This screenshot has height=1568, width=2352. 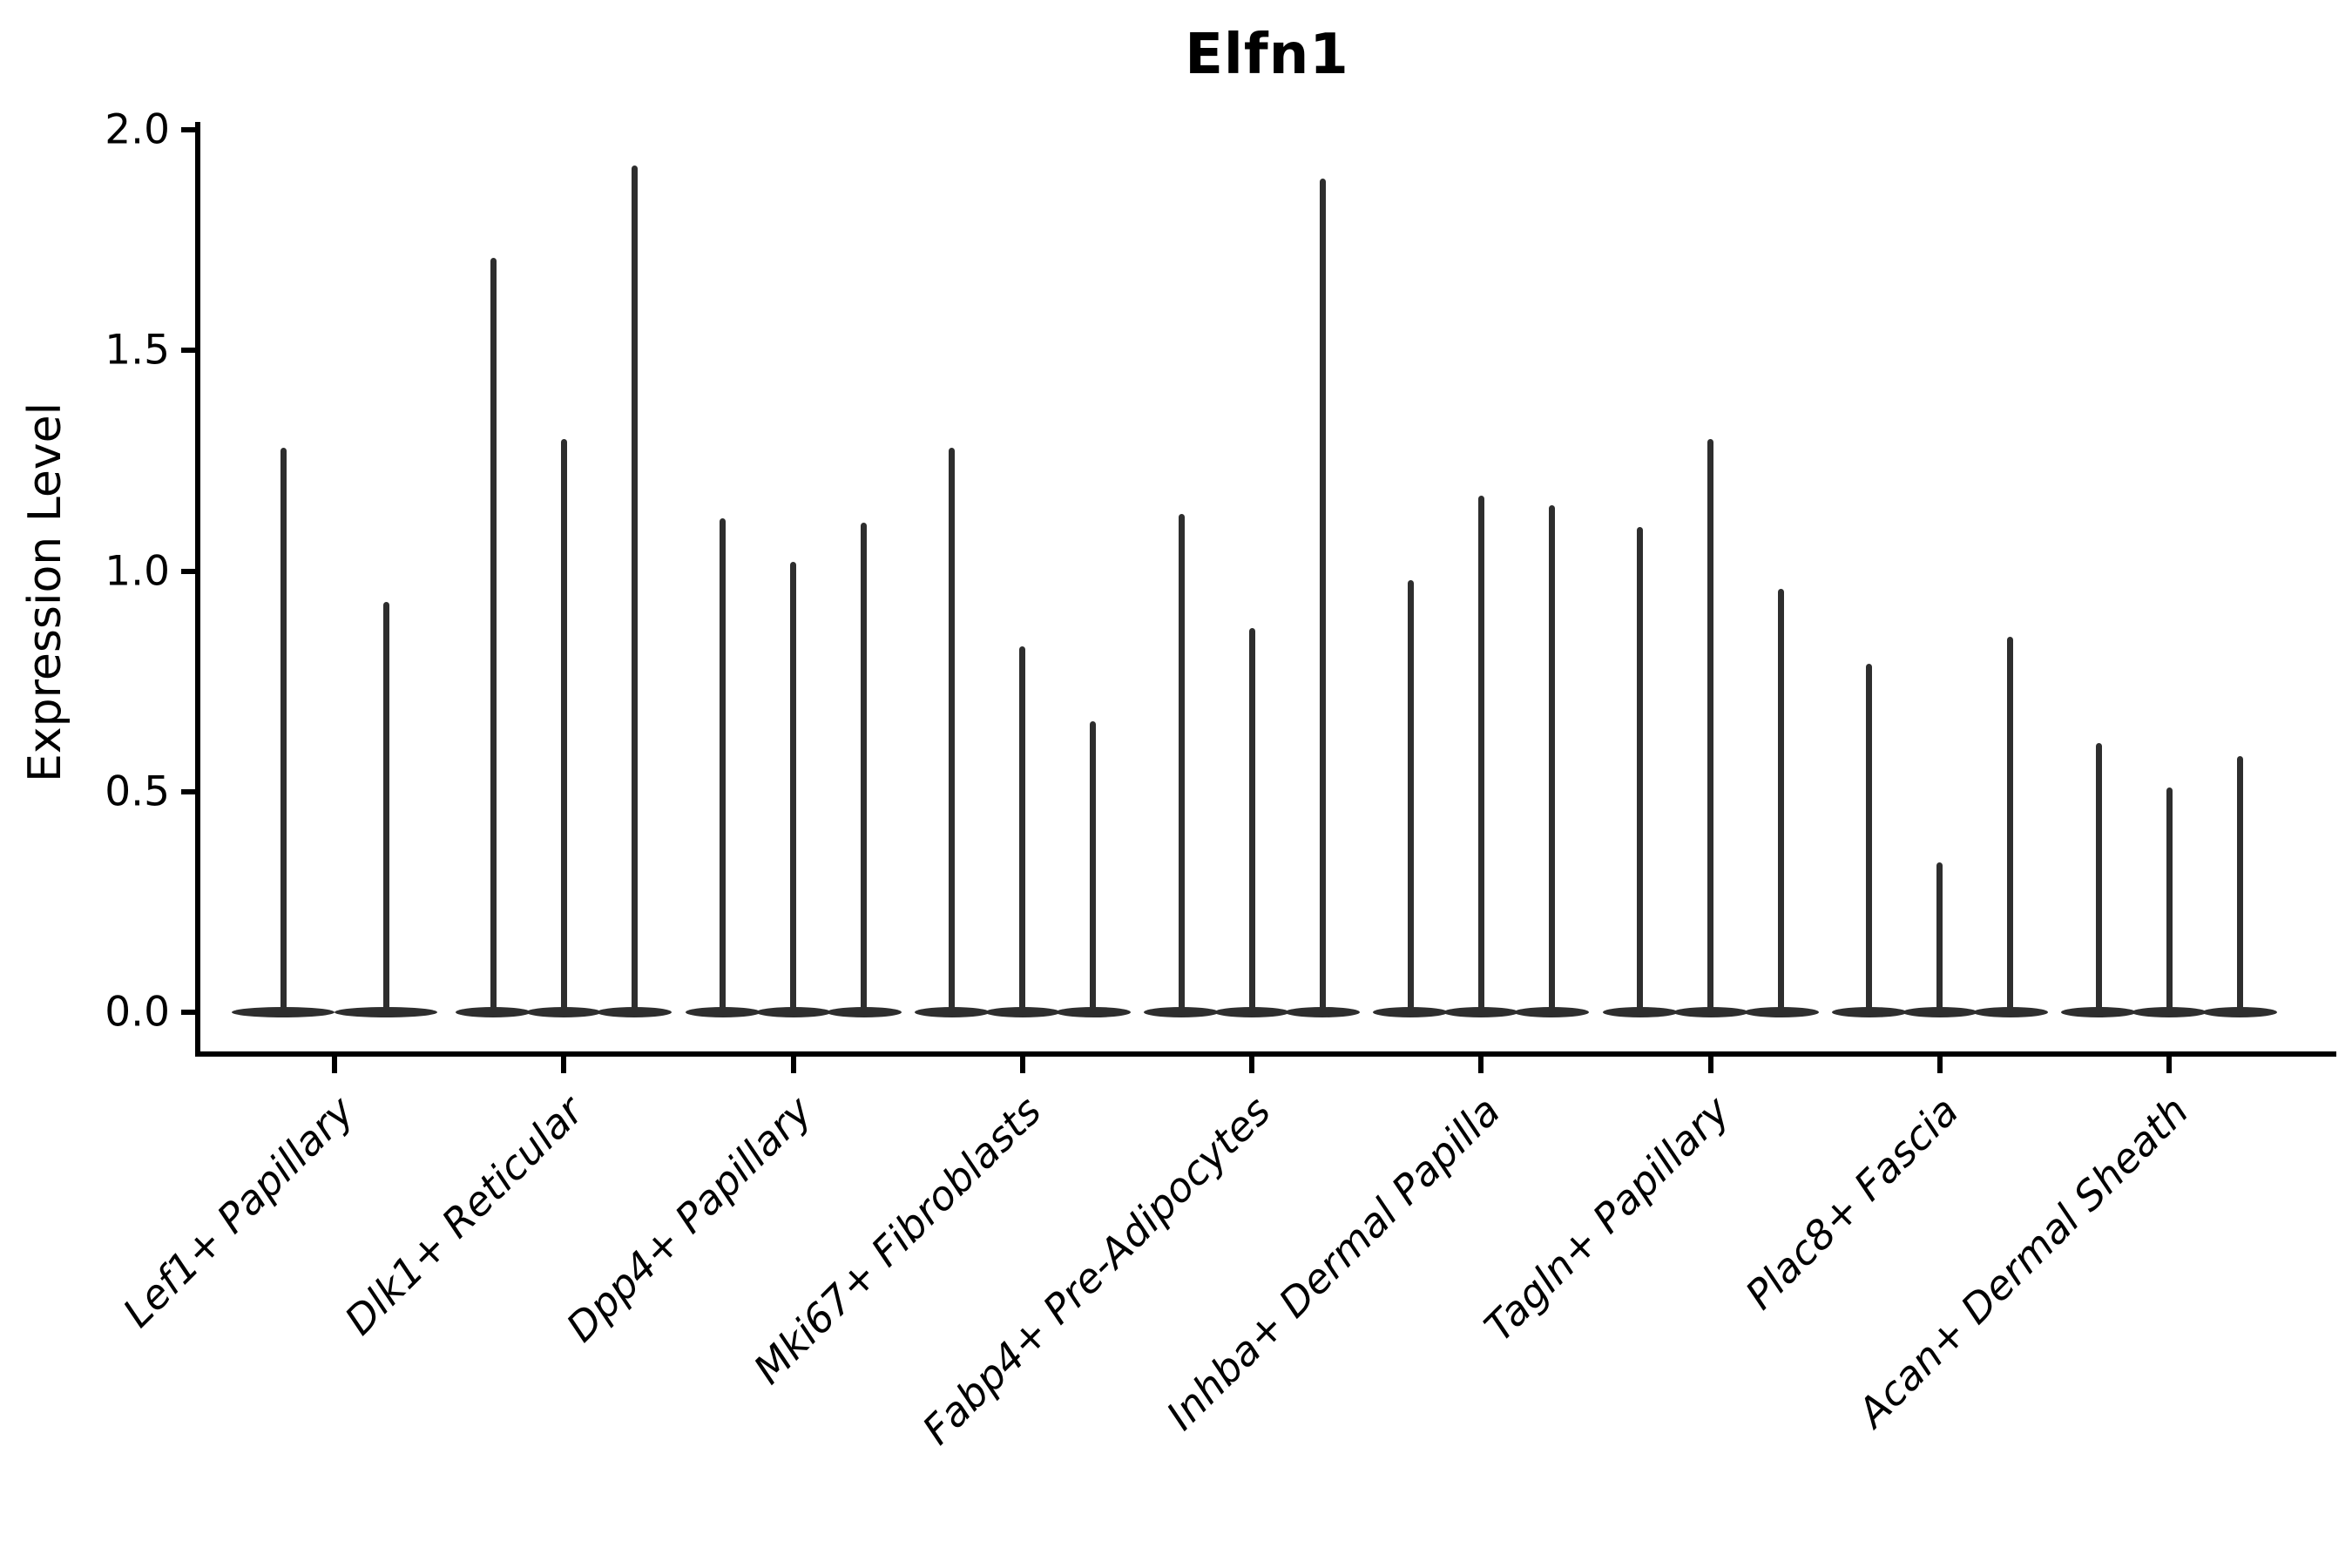 I want to click on y-tick-label: 2.0, so click(x=137, y=129).